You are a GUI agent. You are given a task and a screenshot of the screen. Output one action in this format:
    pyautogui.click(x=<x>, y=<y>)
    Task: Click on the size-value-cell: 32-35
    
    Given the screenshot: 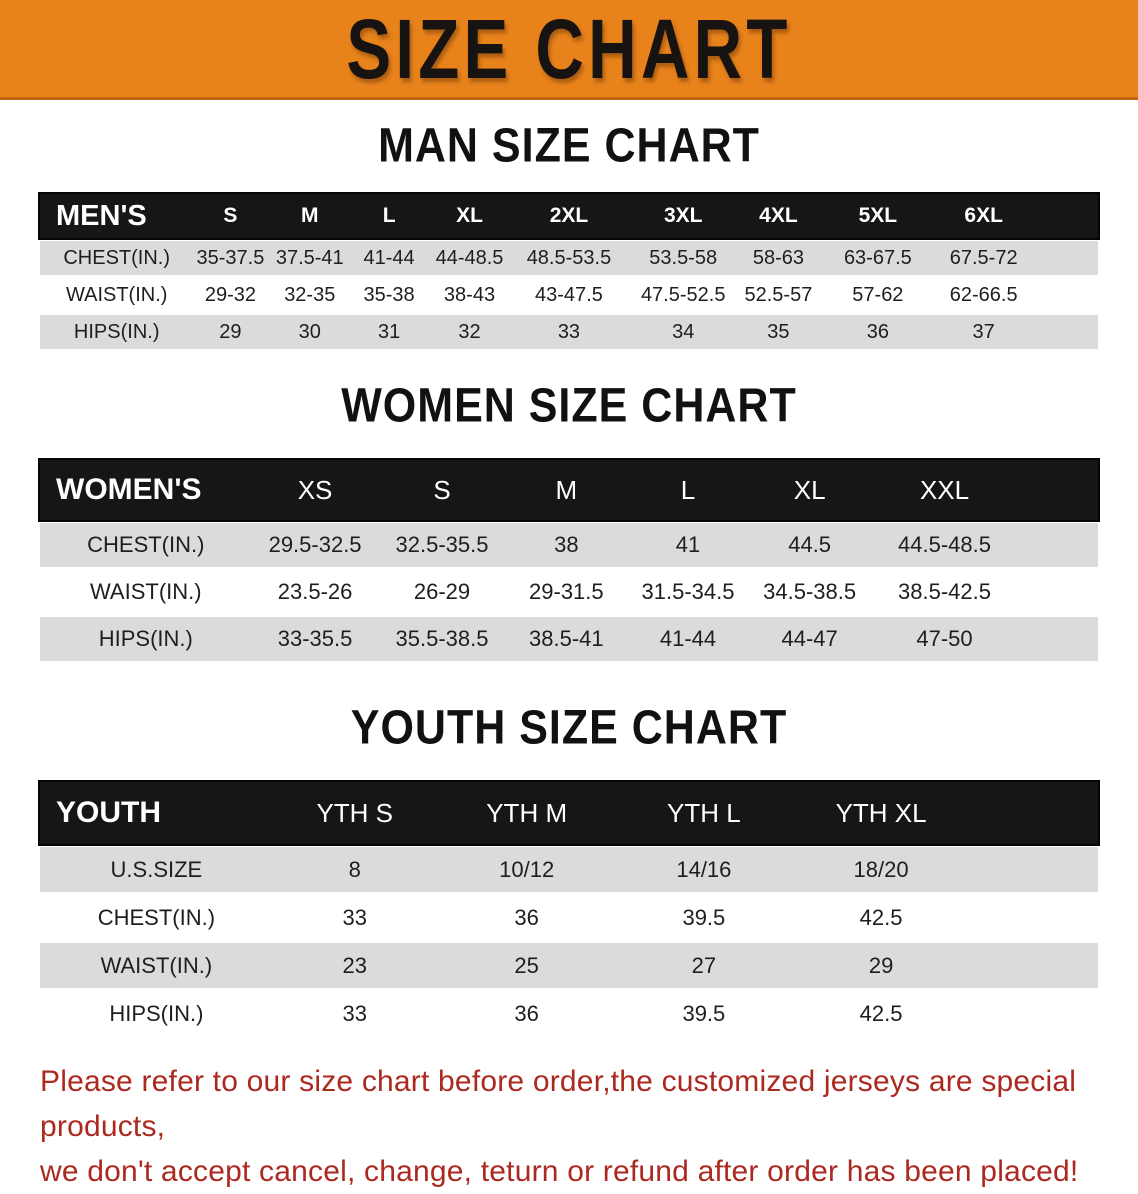 What is the action you would take?
    pyautogui.click(x=310, y=294)
    